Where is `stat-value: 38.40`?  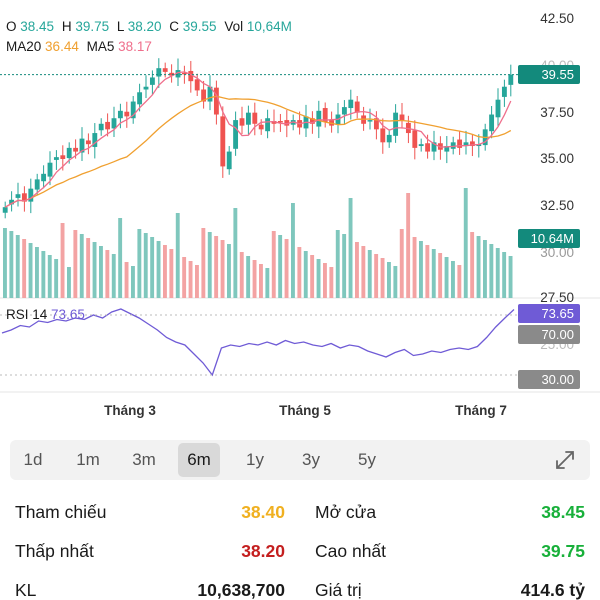 stat-value: 38.40 is located at coordinates (263, 512).